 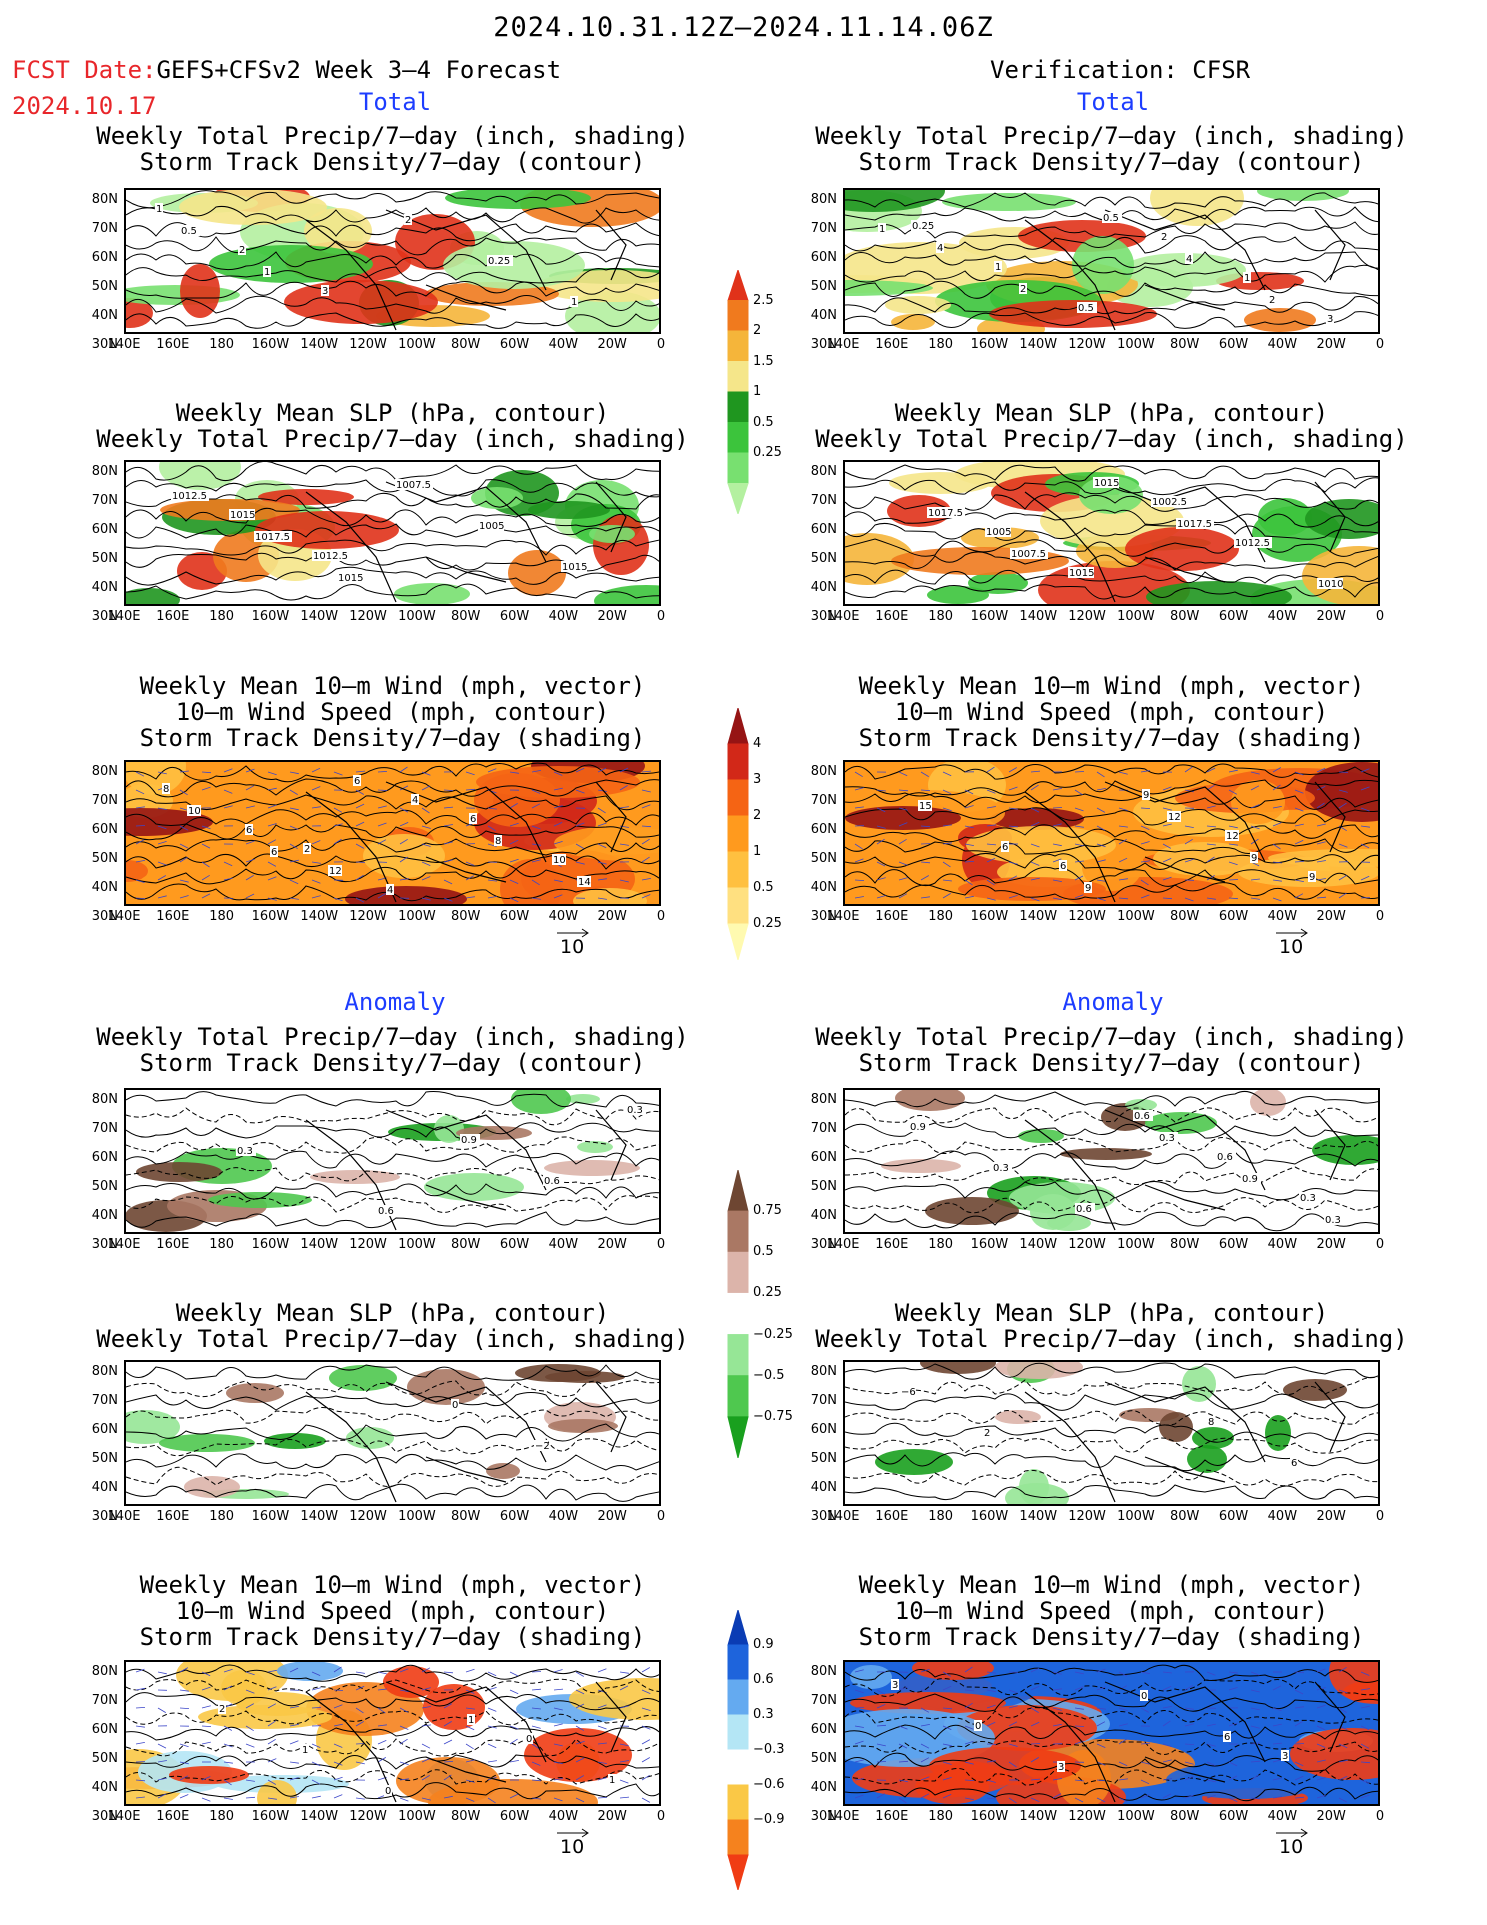 What do you see at coordinates (1169, 502) in the screenshot?
I see `contour-label: 1002.5` at bounding box center [1169, 502].